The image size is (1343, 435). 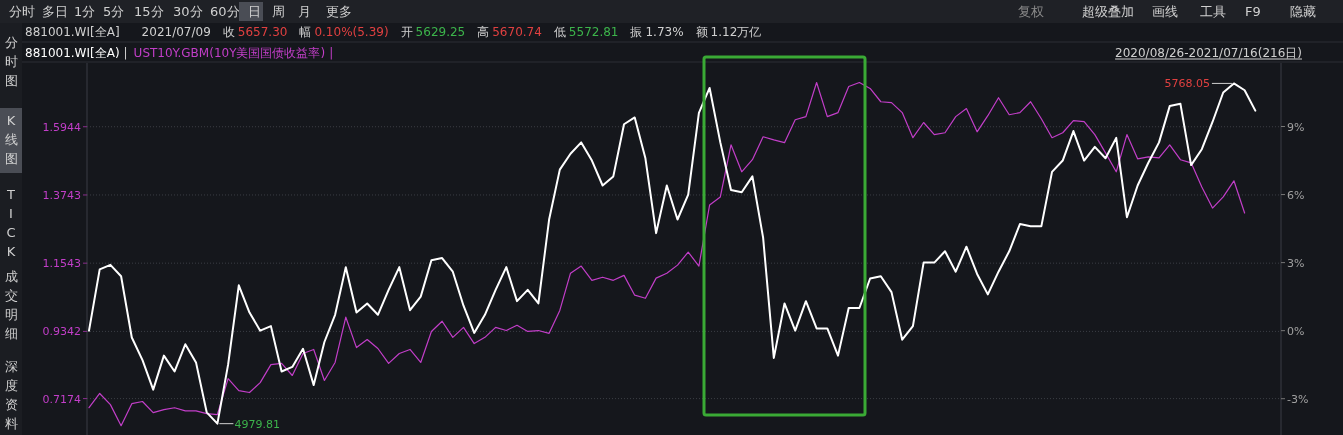 I want to click on chart-subtitle: 2020/08/26-2021/07/16(216日), so click(x=1208, y=53).